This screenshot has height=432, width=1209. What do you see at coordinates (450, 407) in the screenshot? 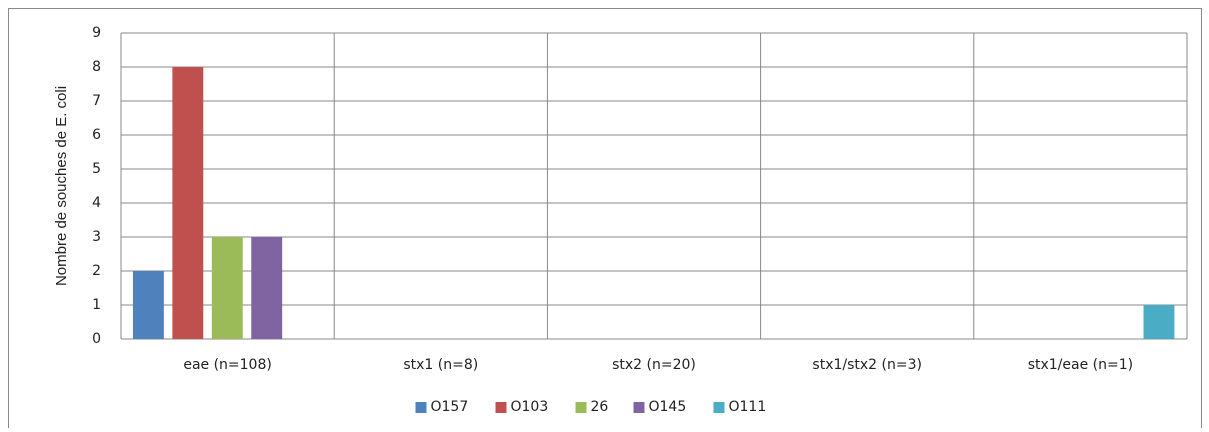
I see `legend-label: O157` at bounding box center [450, 407].